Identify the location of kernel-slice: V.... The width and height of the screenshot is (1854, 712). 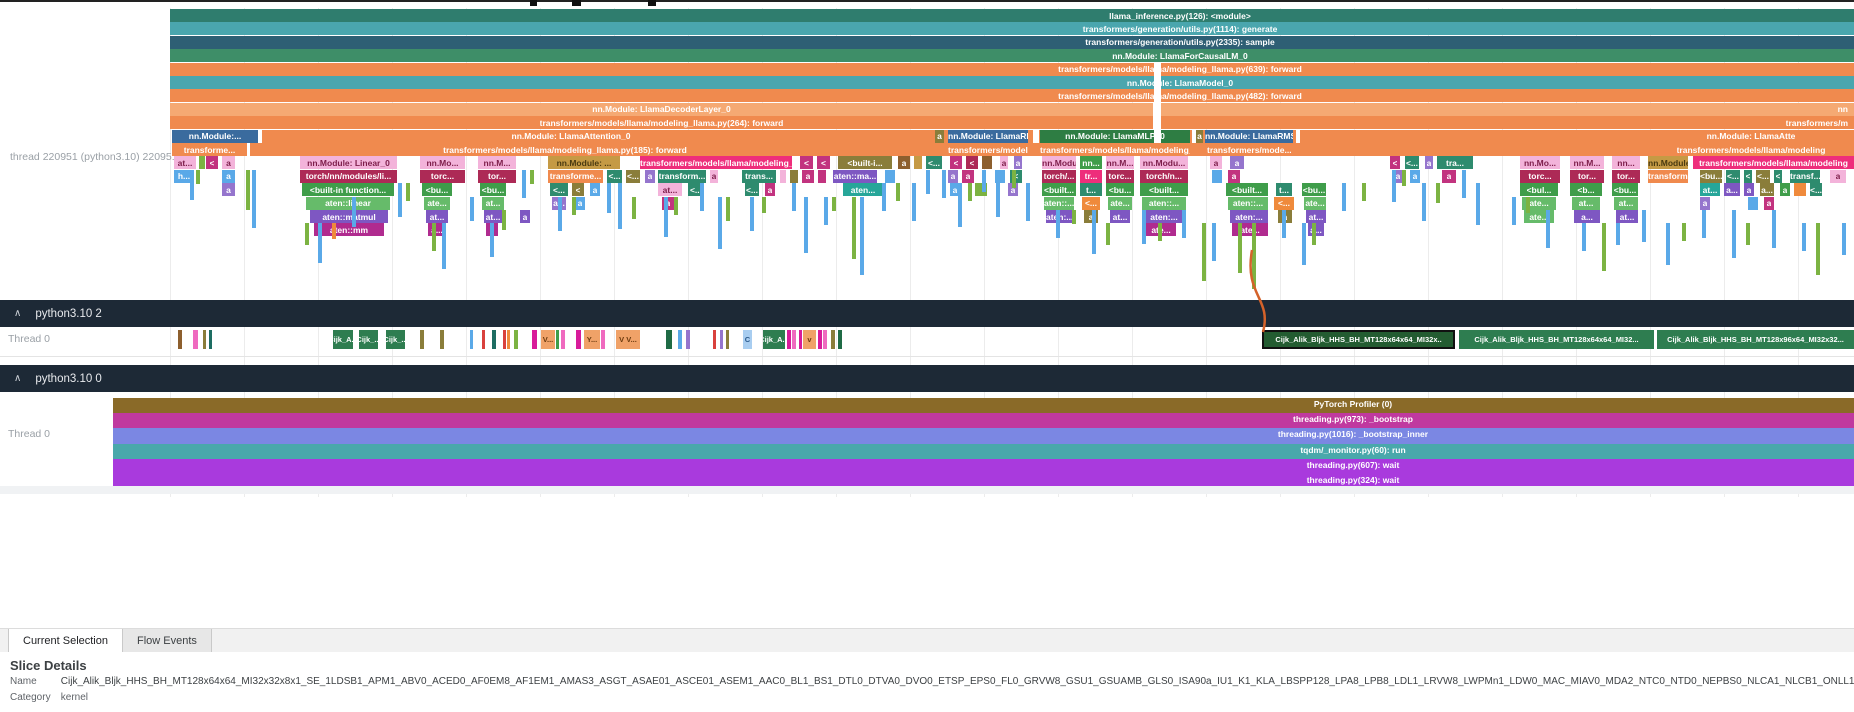
(548, 339).